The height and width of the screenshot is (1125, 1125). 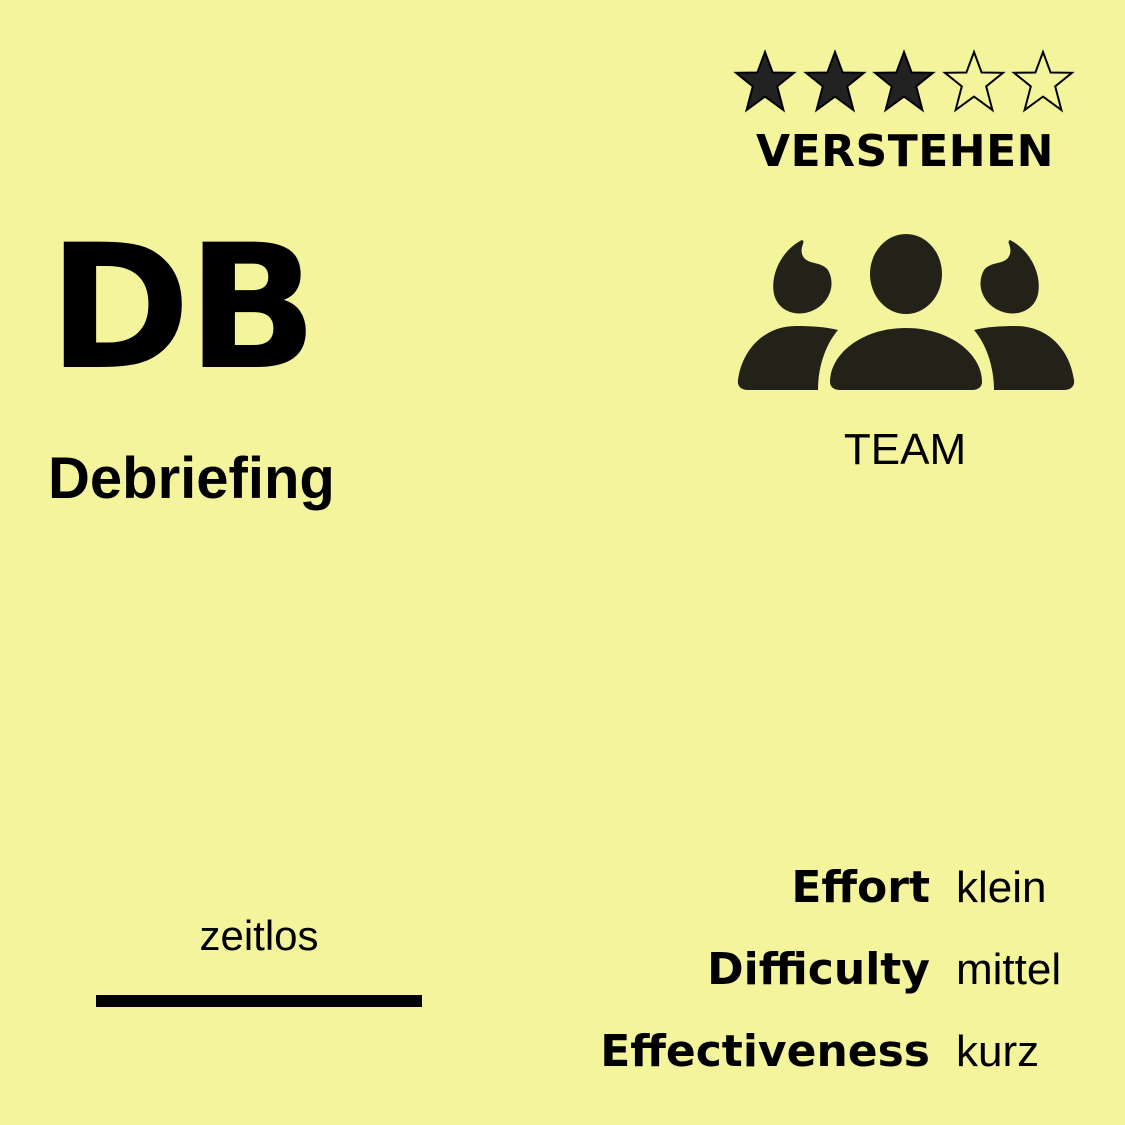 I want to click on rating-category: VERSTEHEN, so click(x=905, y=151).